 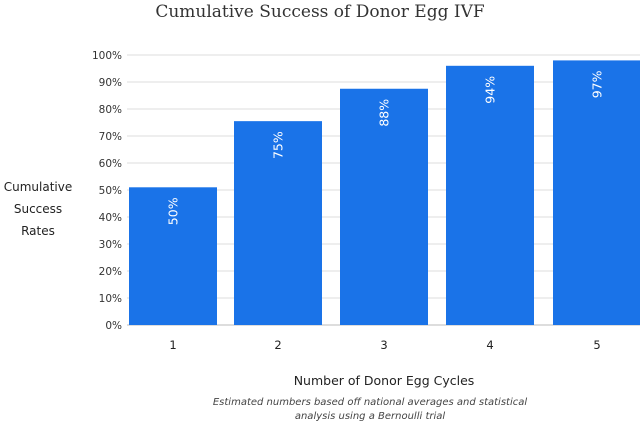 I want to click on y-tick-label: 90%, so click(x=110, y=83).